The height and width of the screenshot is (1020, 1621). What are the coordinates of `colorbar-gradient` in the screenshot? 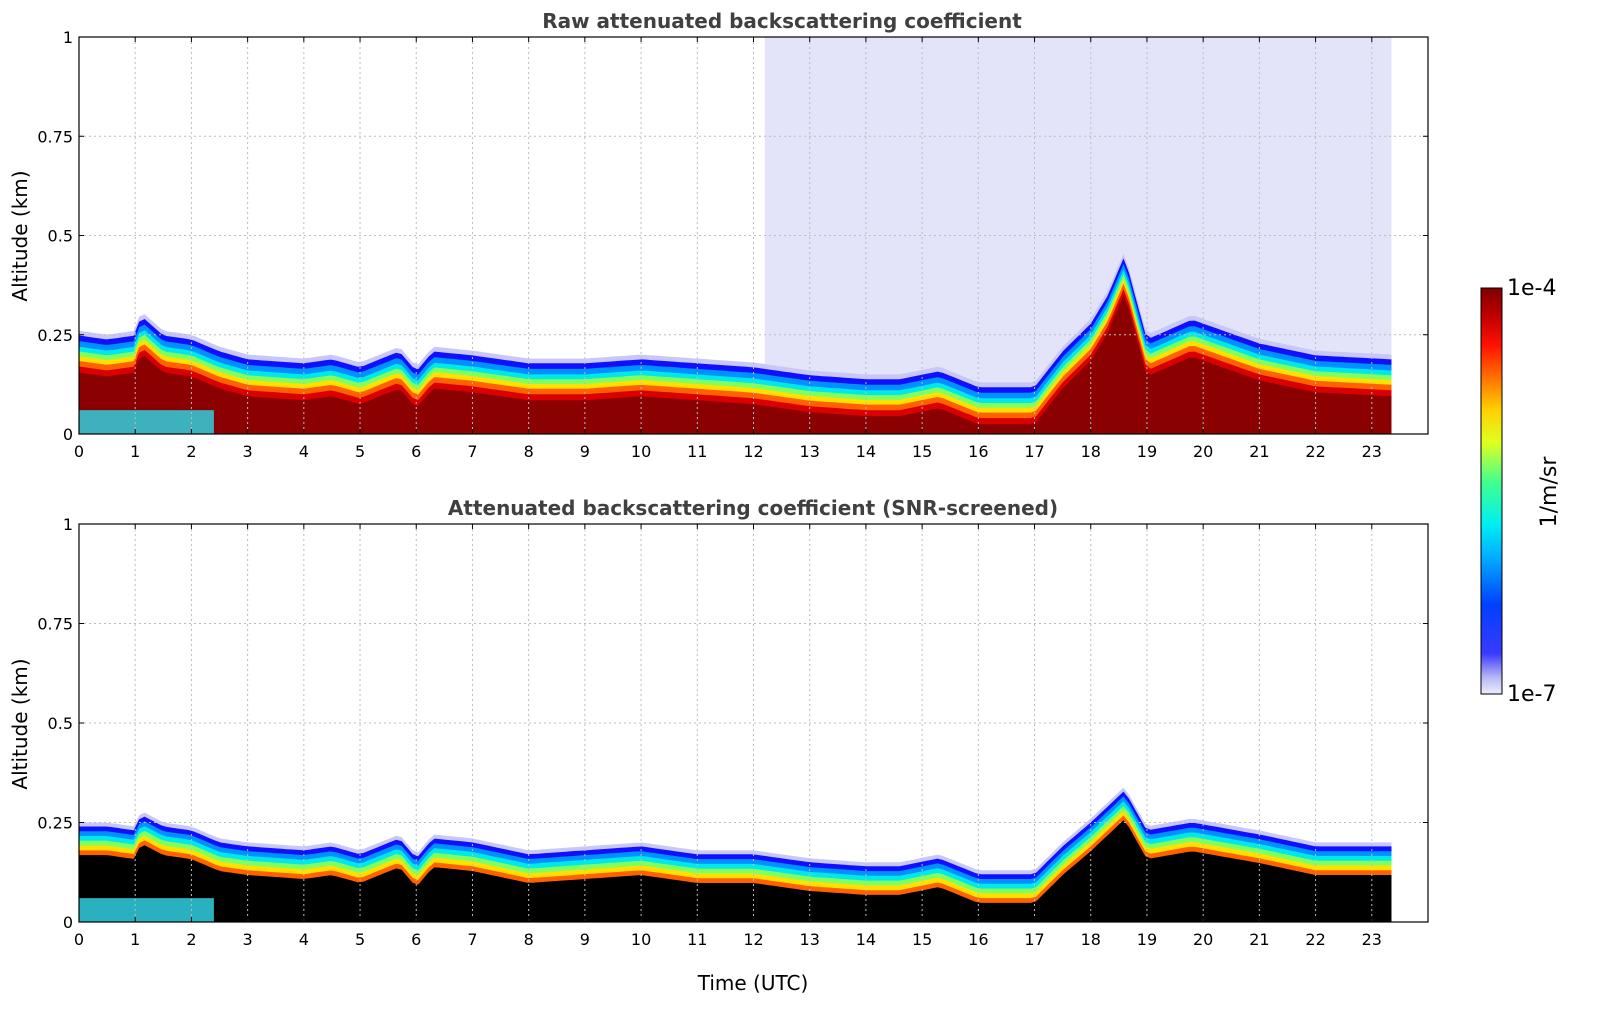 It's located at (1491, 491).